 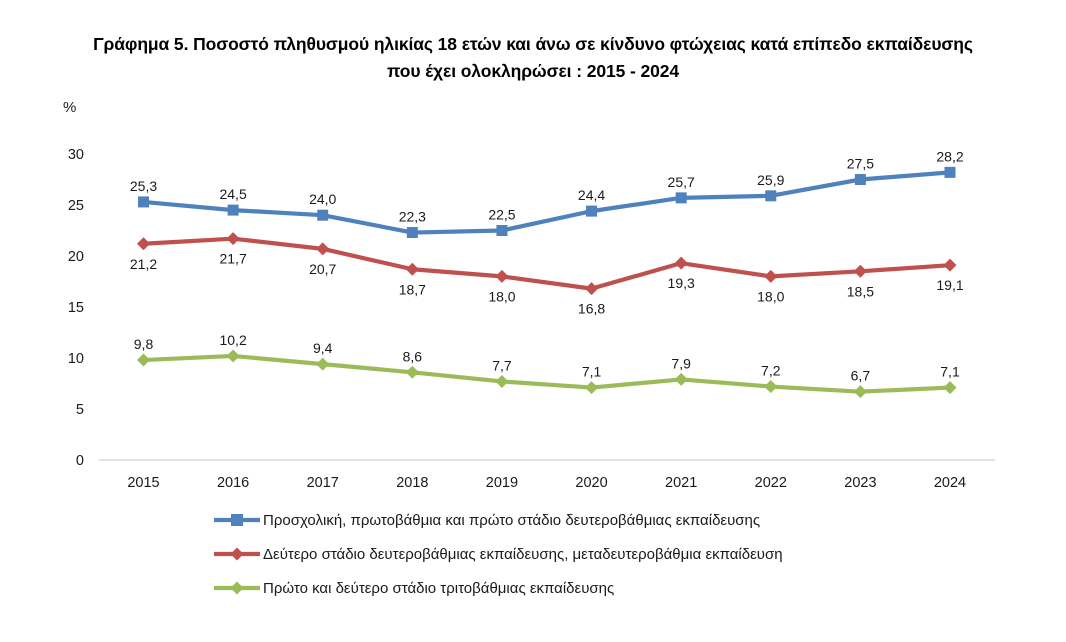 I want to click on data-label: 18,5, so click(x=860, y=291).